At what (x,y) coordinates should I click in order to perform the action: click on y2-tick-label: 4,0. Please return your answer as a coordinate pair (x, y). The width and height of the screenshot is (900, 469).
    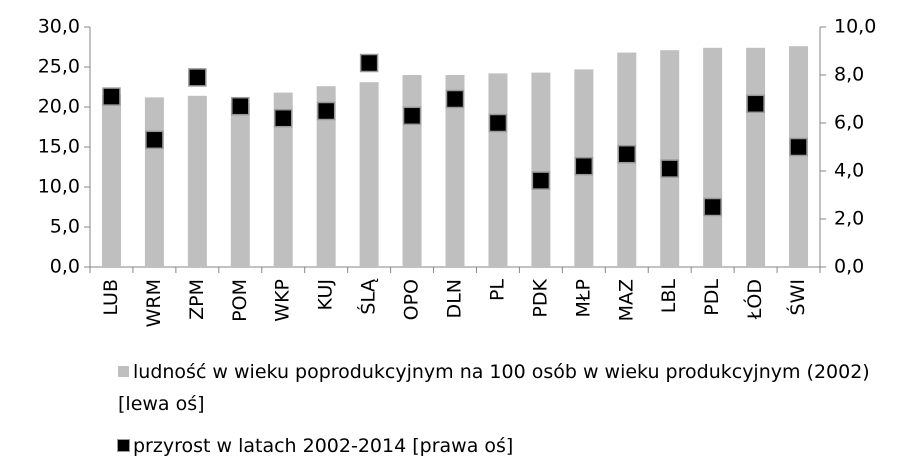
    Looking at the image, I should click on (849, 171).